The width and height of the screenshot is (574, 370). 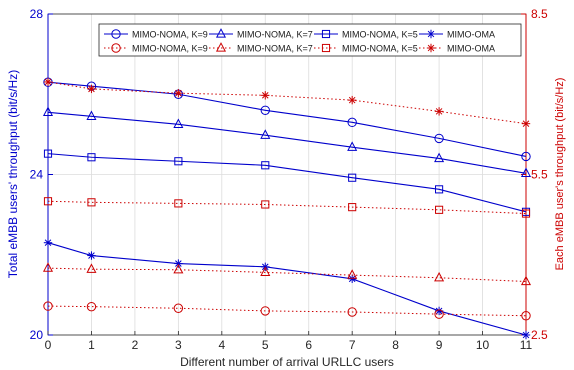 I want to click on x-tick-label: 4, so click(x=221, y=345).